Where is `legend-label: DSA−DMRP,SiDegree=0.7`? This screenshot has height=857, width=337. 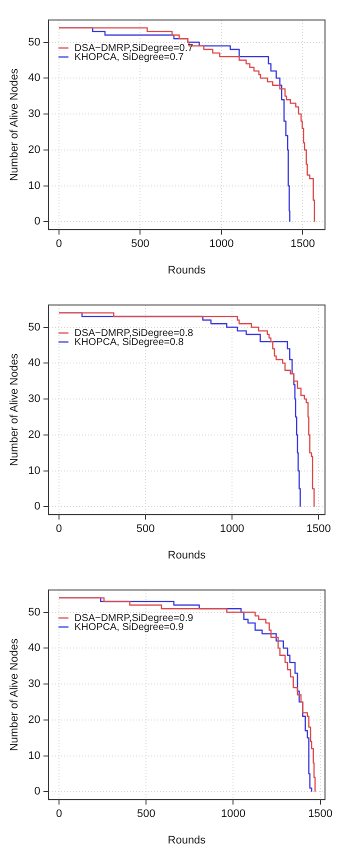 legend-label: DSA−DMRP,SiDegree=0.7 is located at coordinates (134, 48).